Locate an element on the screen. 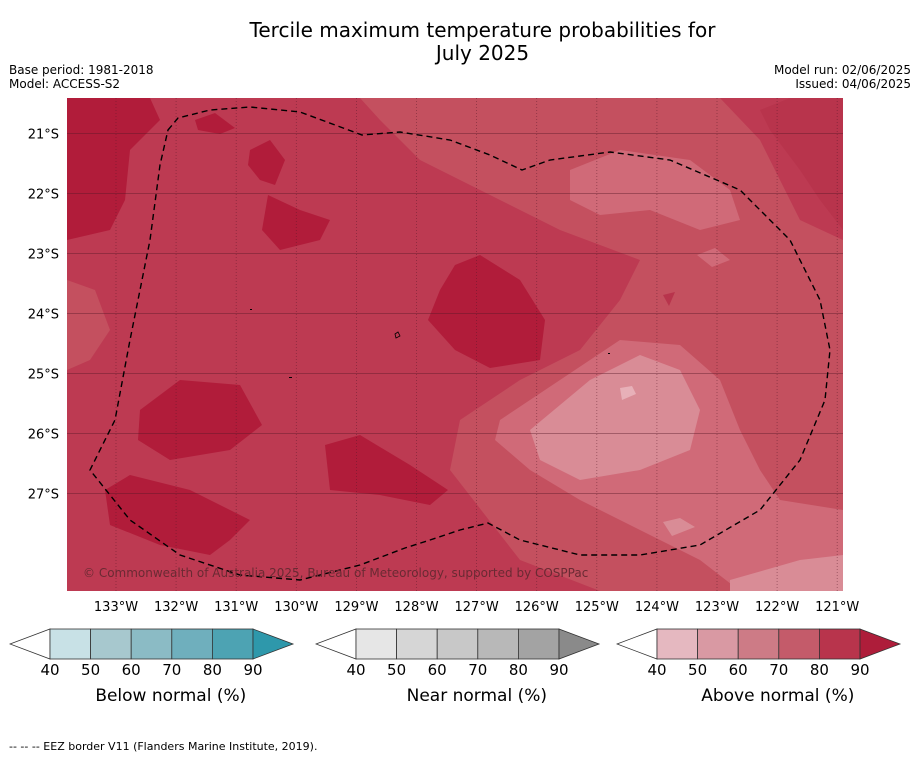 The image size is (919, 758). model-name: Model: ACCESS-S2 is located at coordinates (65, 84).